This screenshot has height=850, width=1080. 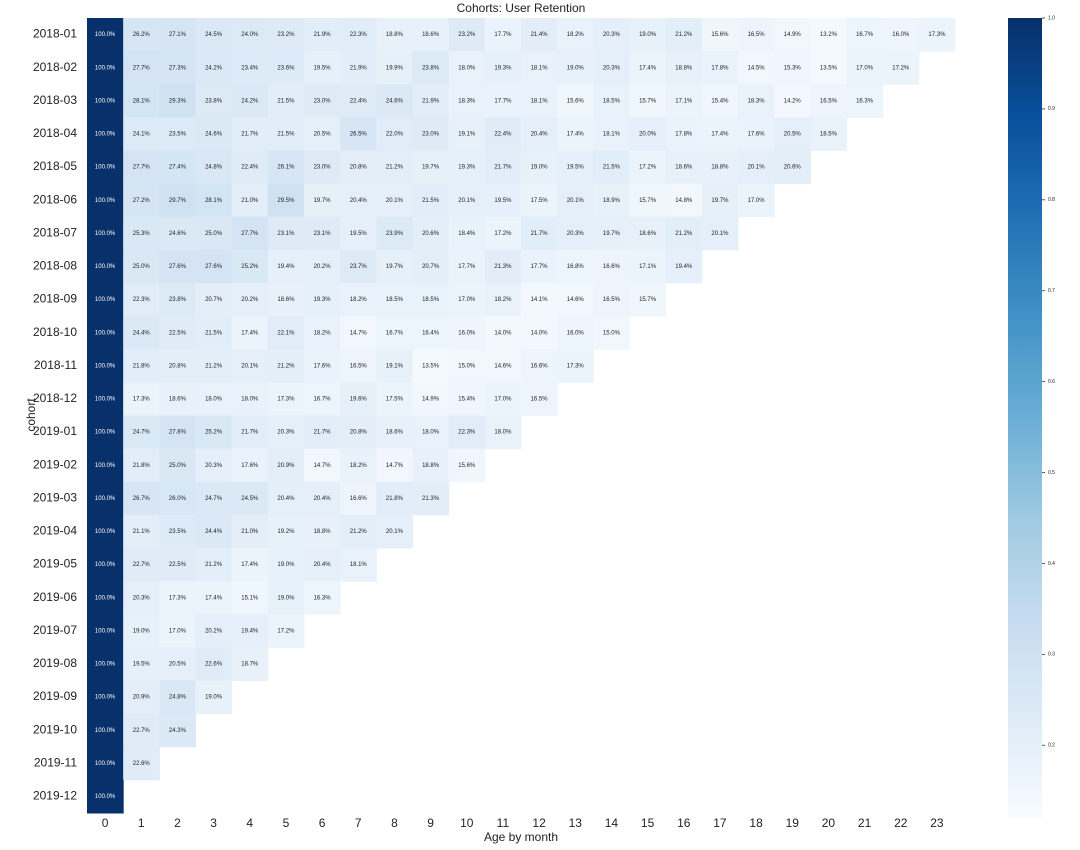 I want to click on cell-label: 27.1%, so click(x=178, y=35).